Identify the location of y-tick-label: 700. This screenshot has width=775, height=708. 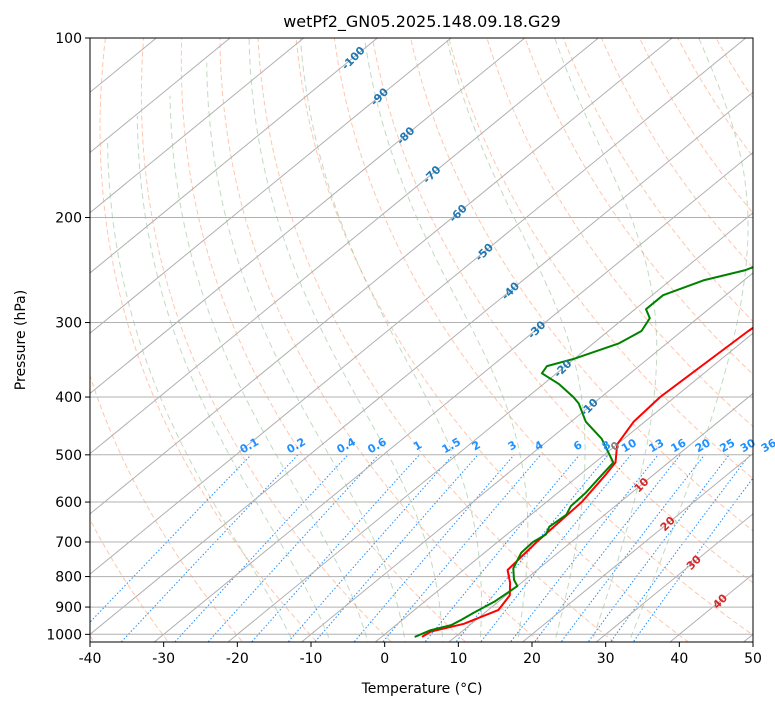
(68, 543).